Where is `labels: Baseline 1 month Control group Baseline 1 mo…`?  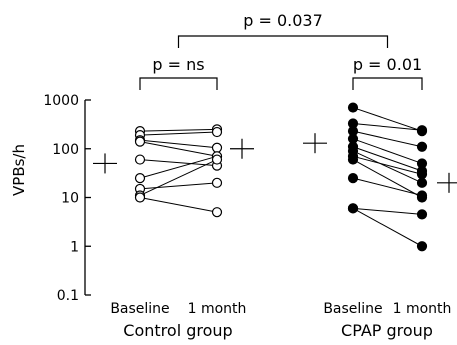 labels: Baseline 1 month Control group Baseline 1 mo… is located at coordinates (280, 320).